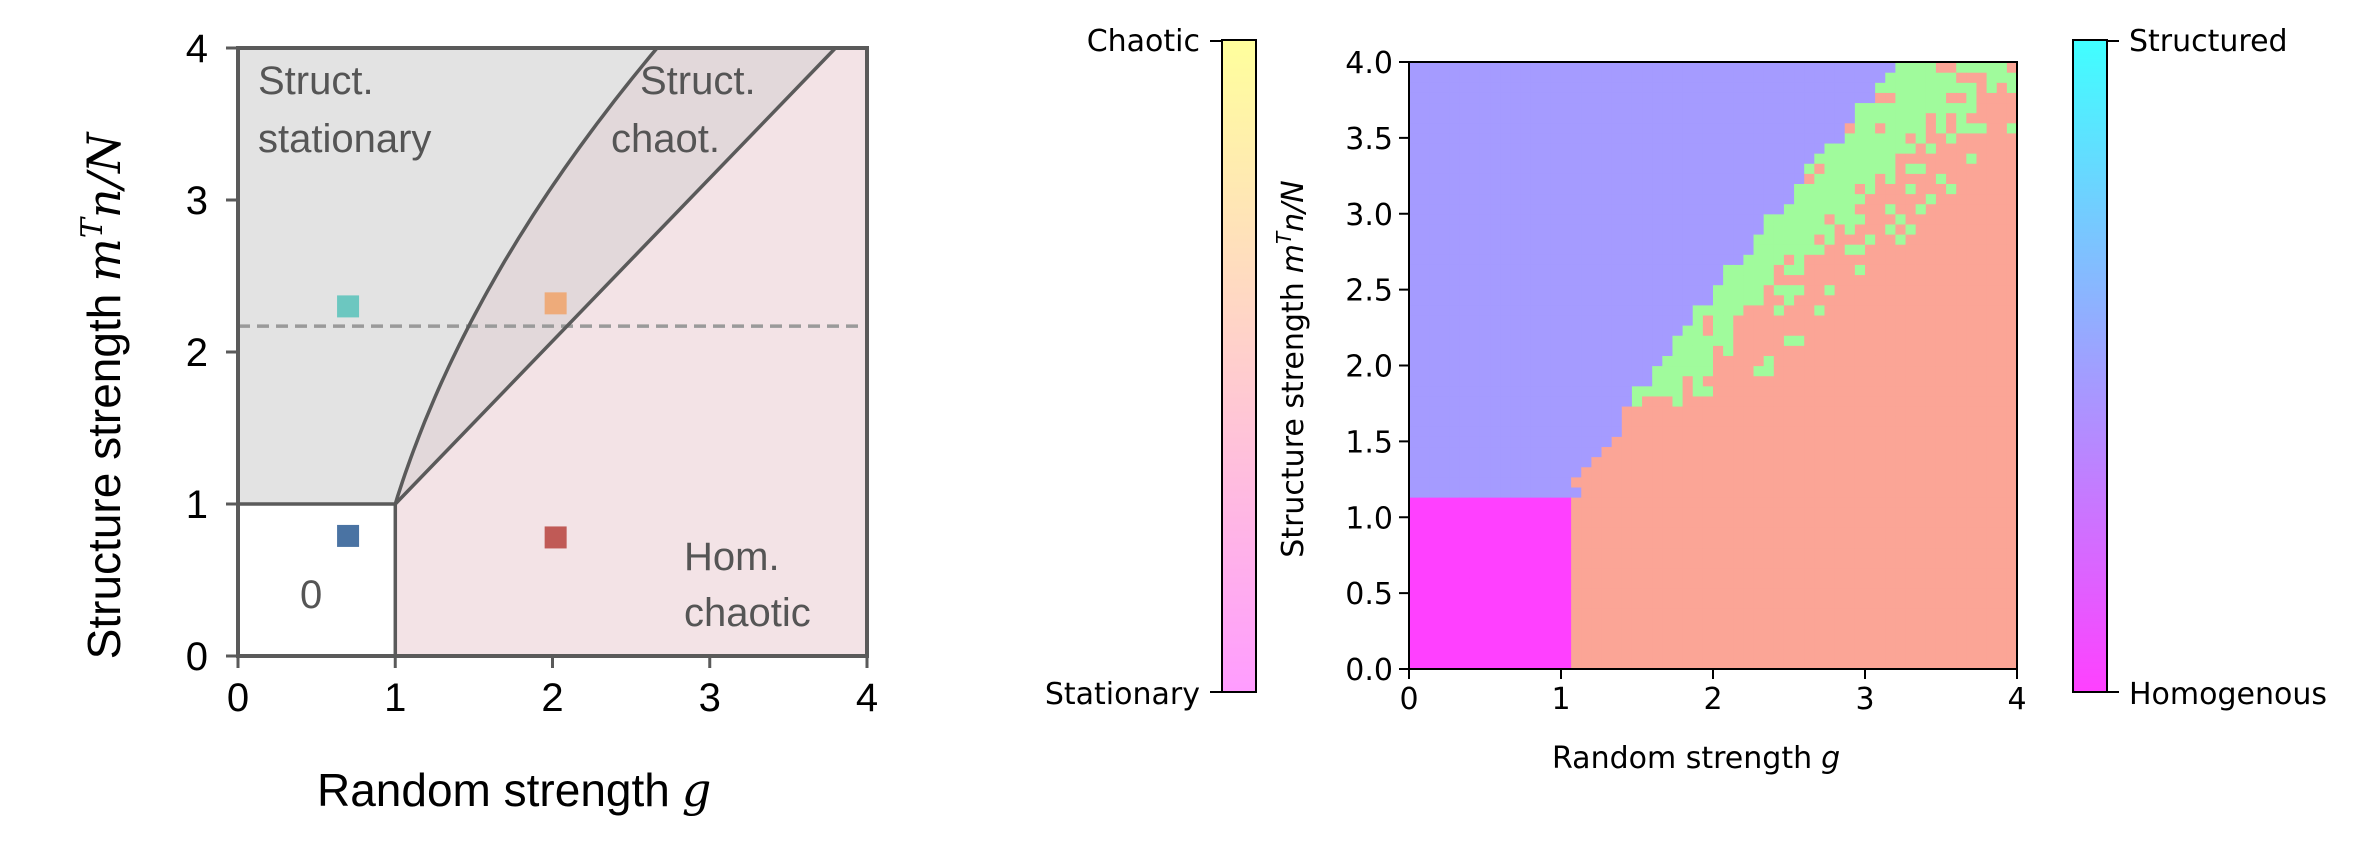 This screenshot has width=2368, height=846. Describe the element at coordinates (1369, 139) in the screenshot. I see `heatmap-y-tick-label: 3.5` at that location.